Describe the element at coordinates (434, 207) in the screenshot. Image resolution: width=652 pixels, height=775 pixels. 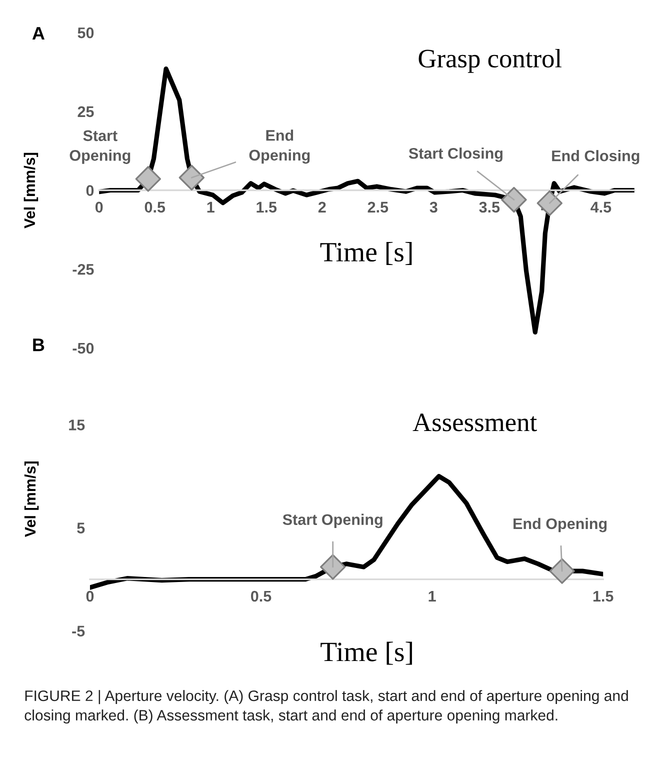
I see `x-tick-label: 3` at that location.